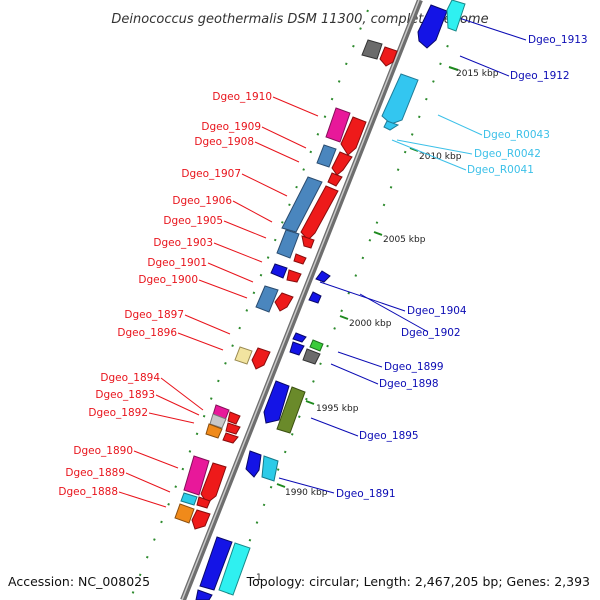  I want to click on gene-label: Dgeo_1896, so click(147, 333).